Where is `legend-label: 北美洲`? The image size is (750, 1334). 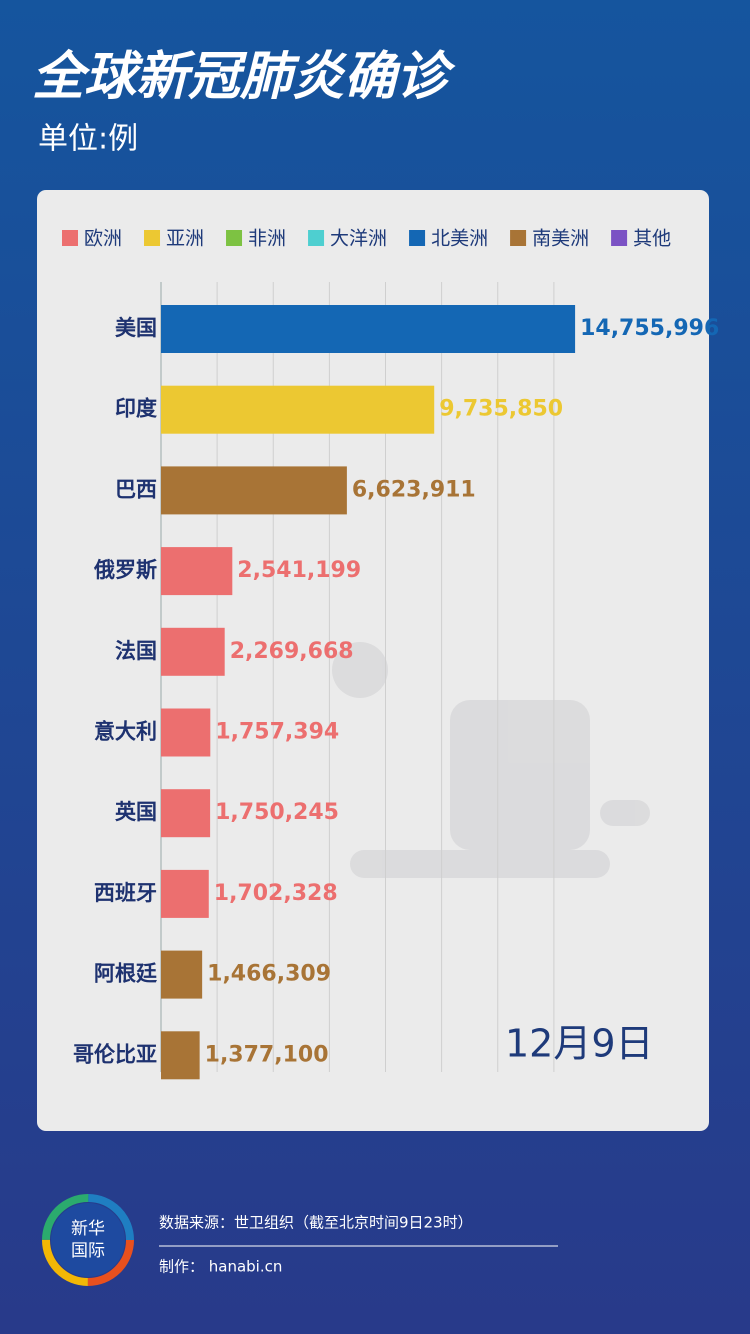
legend-label: 北美洲 is located at coordinates (459, 239).